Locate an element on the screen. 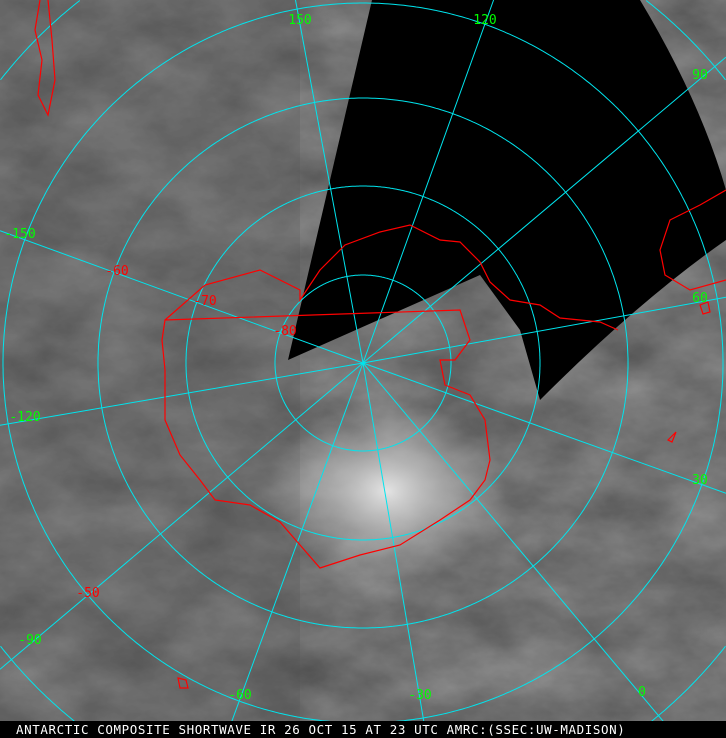 This screenshot has width=726, height=738. meridian-label: -90 is located at coordinates (29, 640).